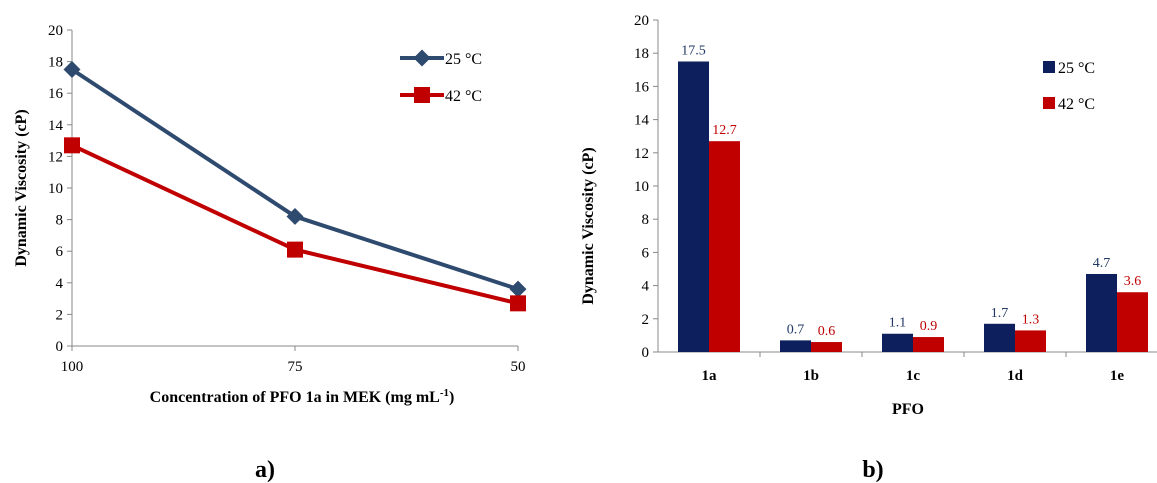 The width and height of the screenshot is (1157, 483). Describe the element at coordinates (265, 470) in the screenshot. I see `panel-label-a: a)` at that location.